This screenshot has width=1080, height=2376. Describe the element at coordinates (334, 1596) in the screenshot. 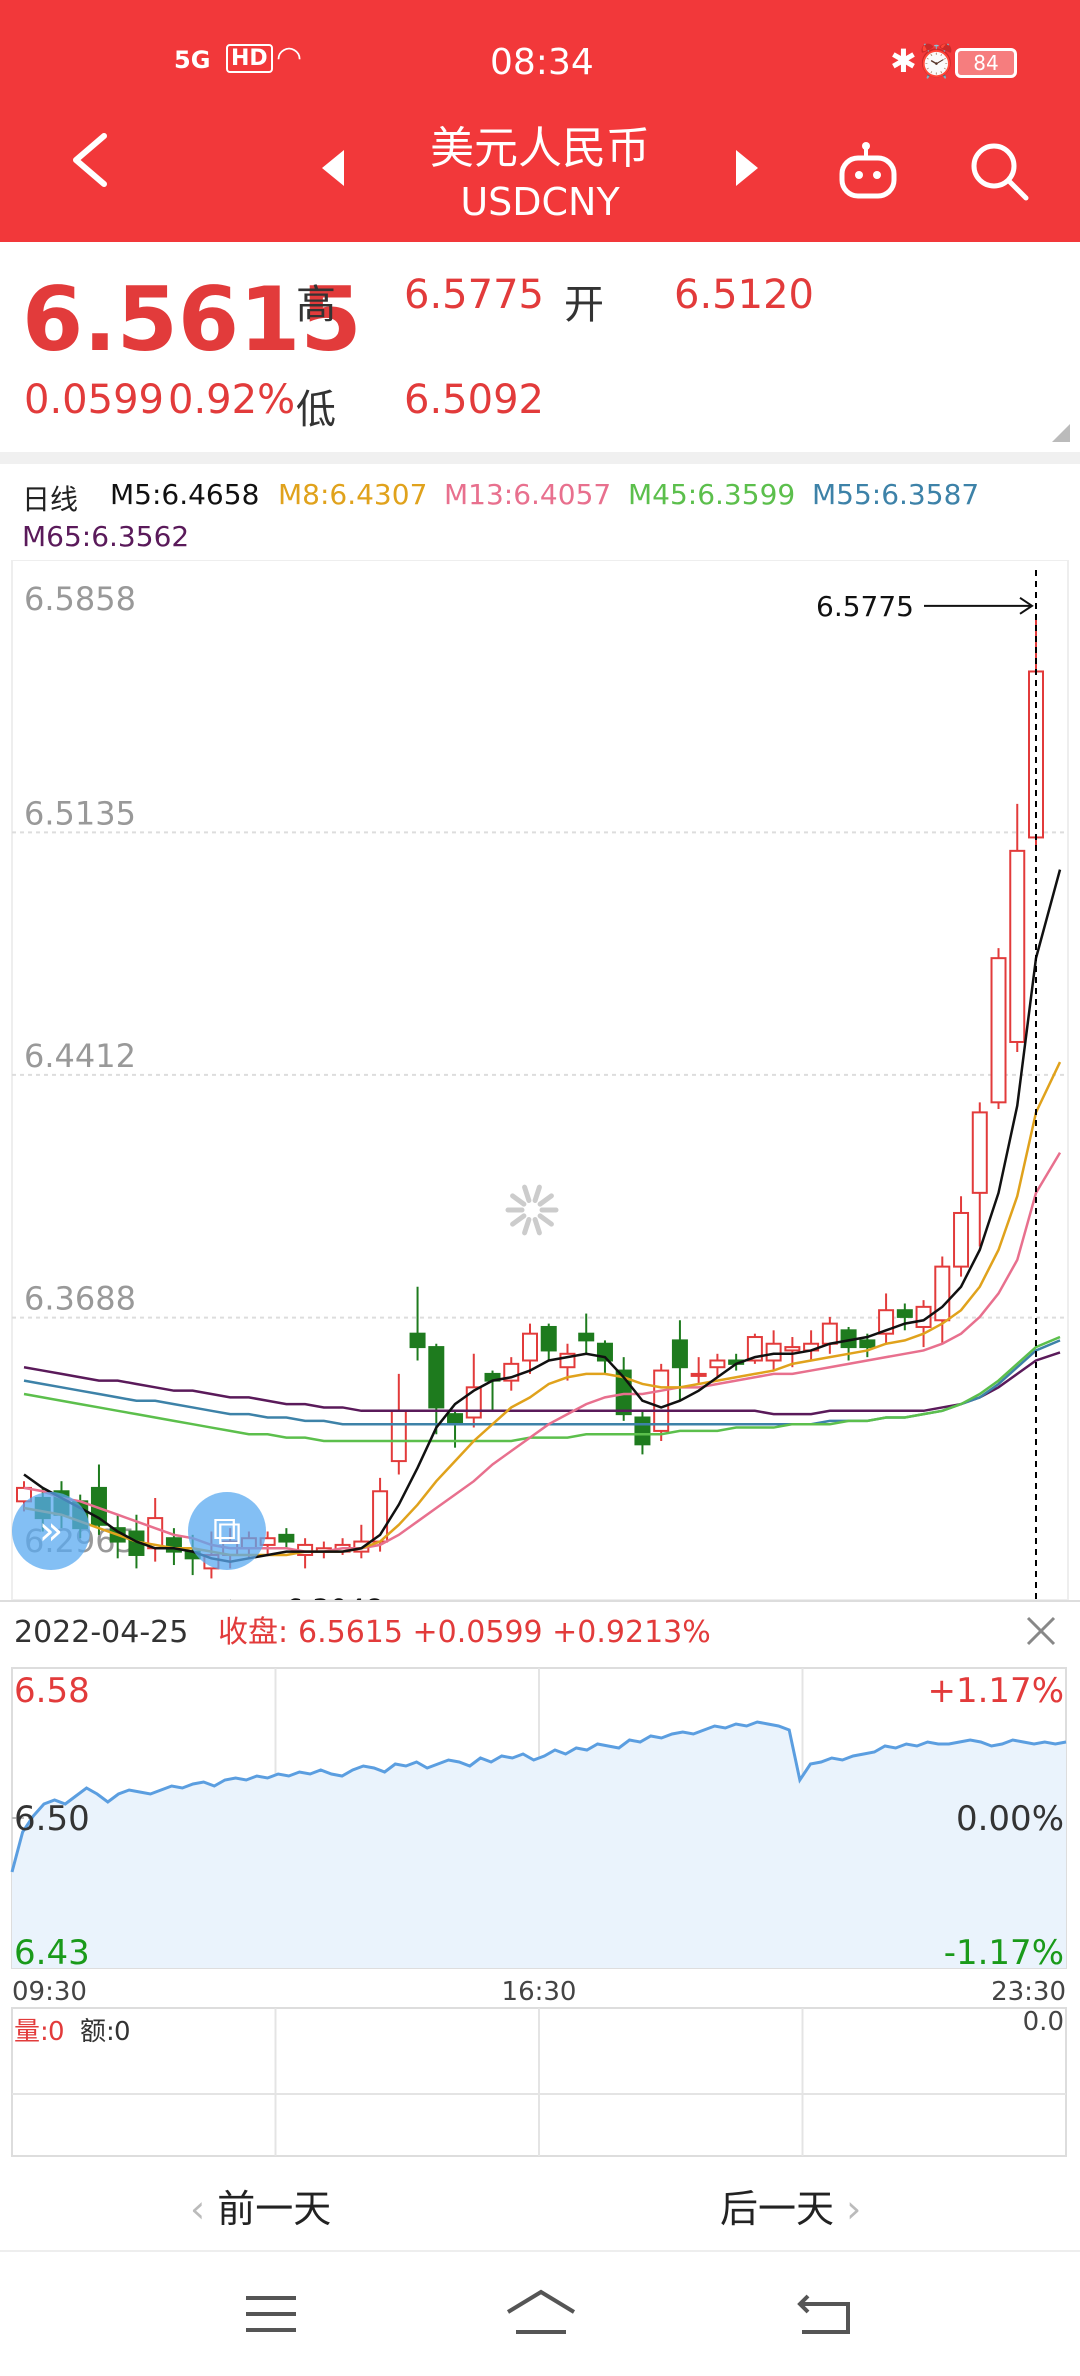

I see `min-price-label: 6.3048` at that location.